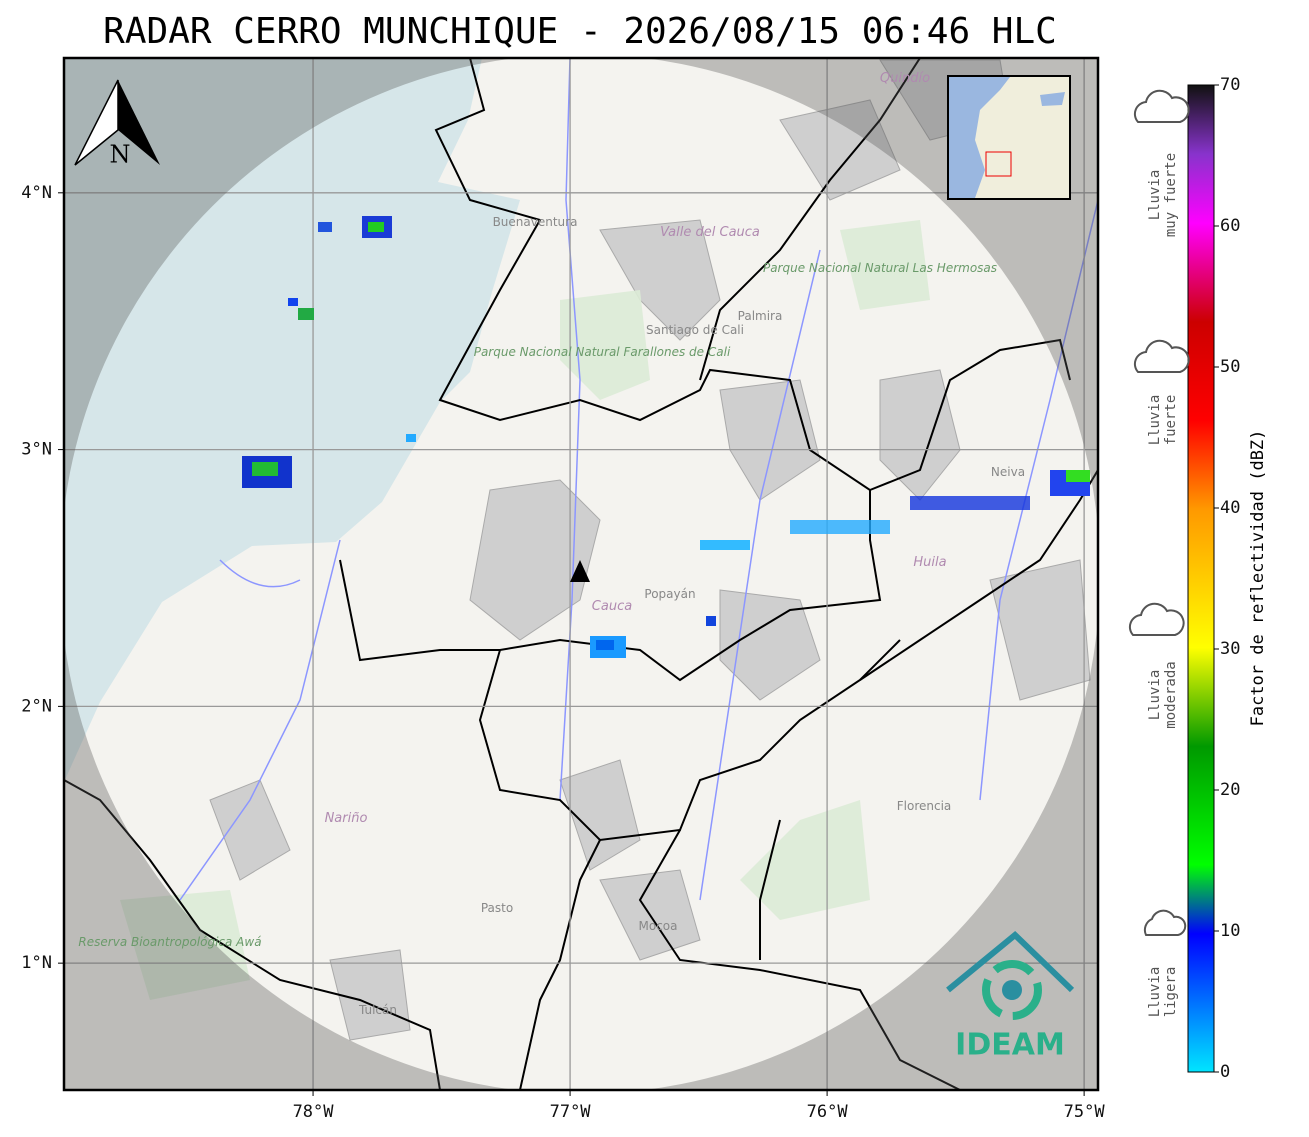 The width and height of the screenshot is (1309, 1137). I want to click on colorbar-tick-label: 0, so click(1225, 1072).